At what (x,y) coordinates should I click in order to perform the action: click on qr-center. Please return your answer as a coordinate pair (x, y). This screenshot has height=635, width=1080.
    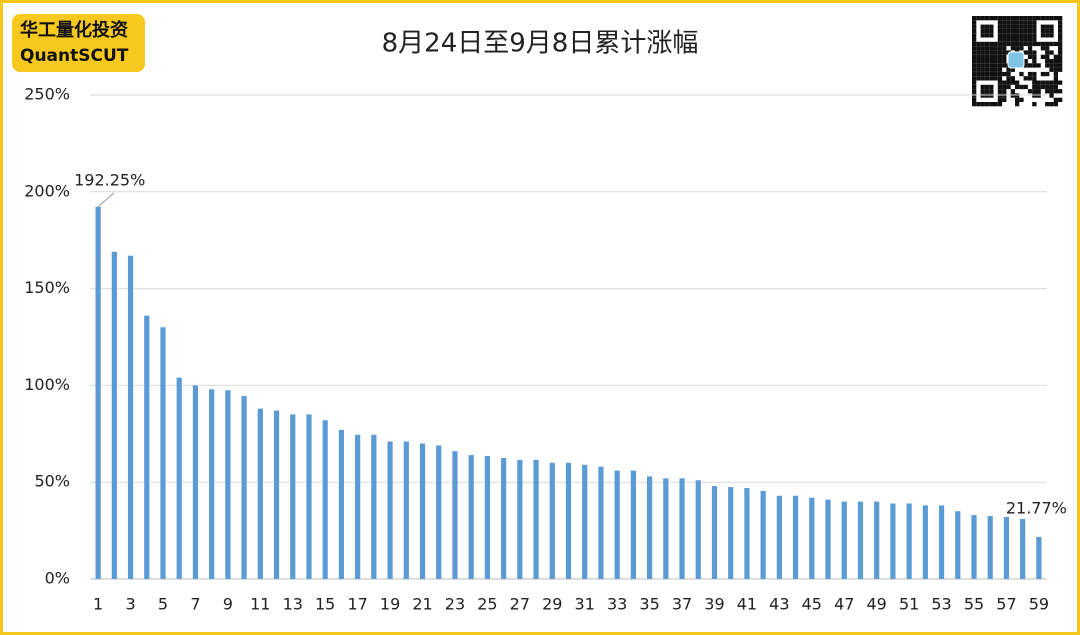
    Looking at the image, I should click on (1016, 60).